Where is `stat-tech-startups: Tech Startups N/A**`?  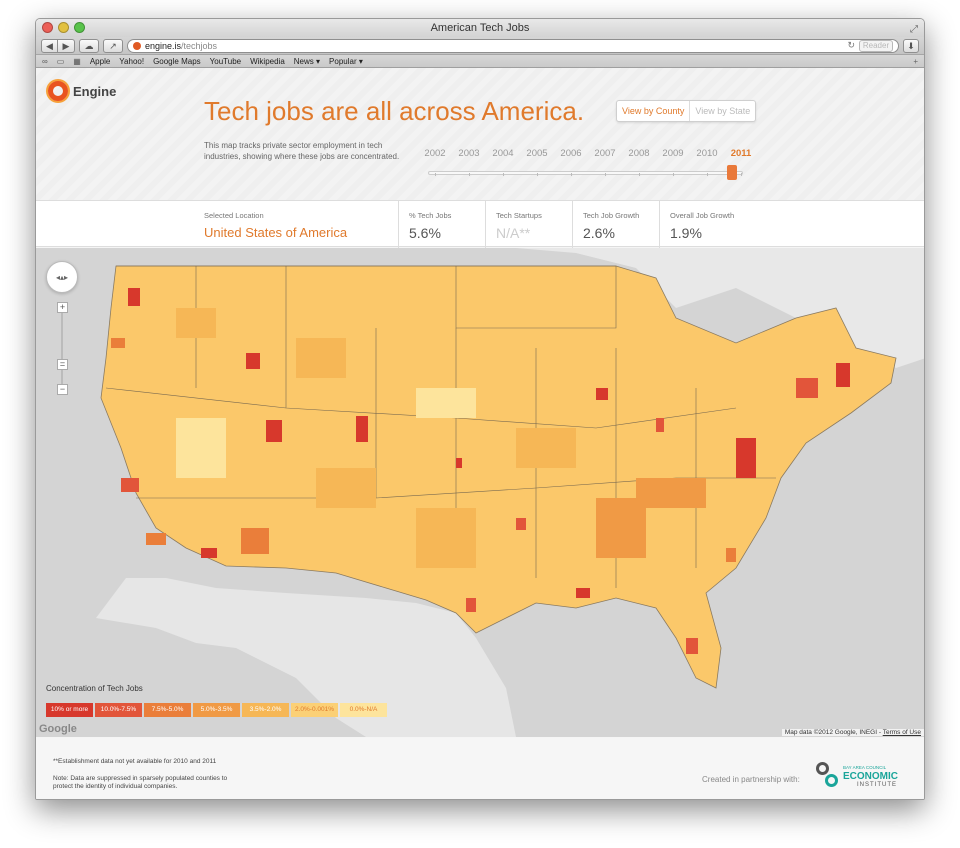 stat-tech-startups: Tech Startups N/A** is located at coordinates (528, 224).